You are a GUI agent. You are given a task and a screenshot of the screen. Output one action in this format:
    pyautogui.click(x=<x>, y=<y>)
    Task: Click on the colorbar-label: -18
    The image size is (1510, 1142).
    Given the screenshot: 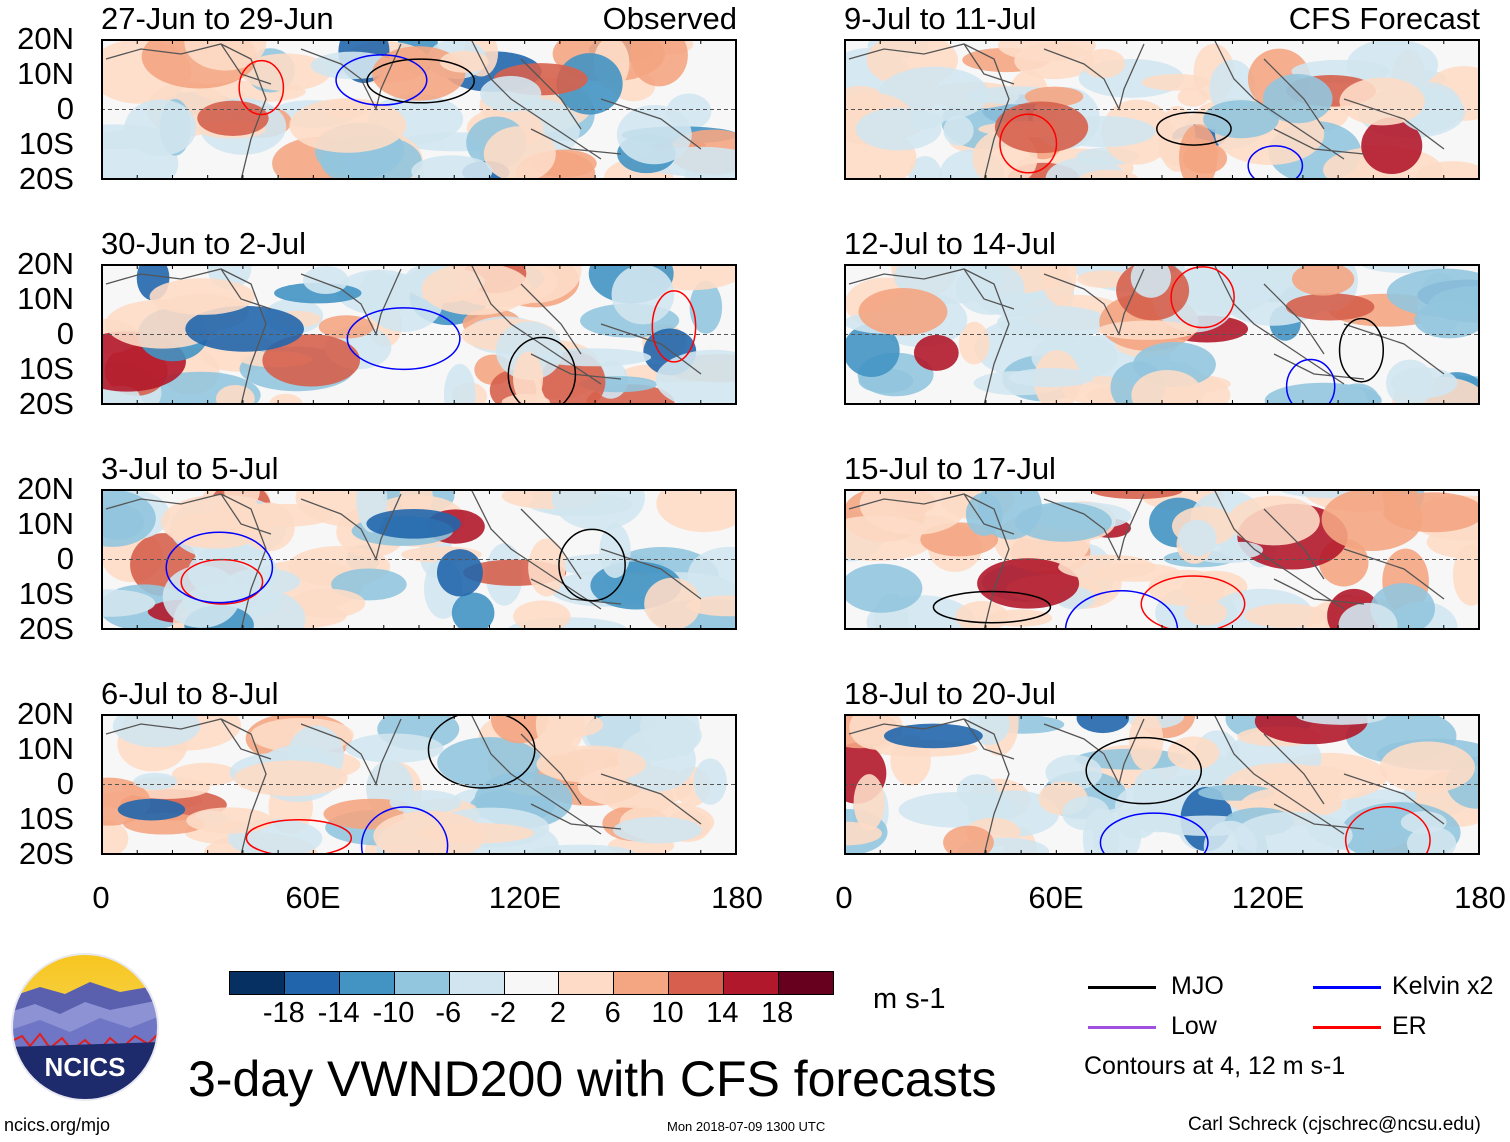 What is the action you would take?
    pyautogui.click(x=283, y=1013)
    